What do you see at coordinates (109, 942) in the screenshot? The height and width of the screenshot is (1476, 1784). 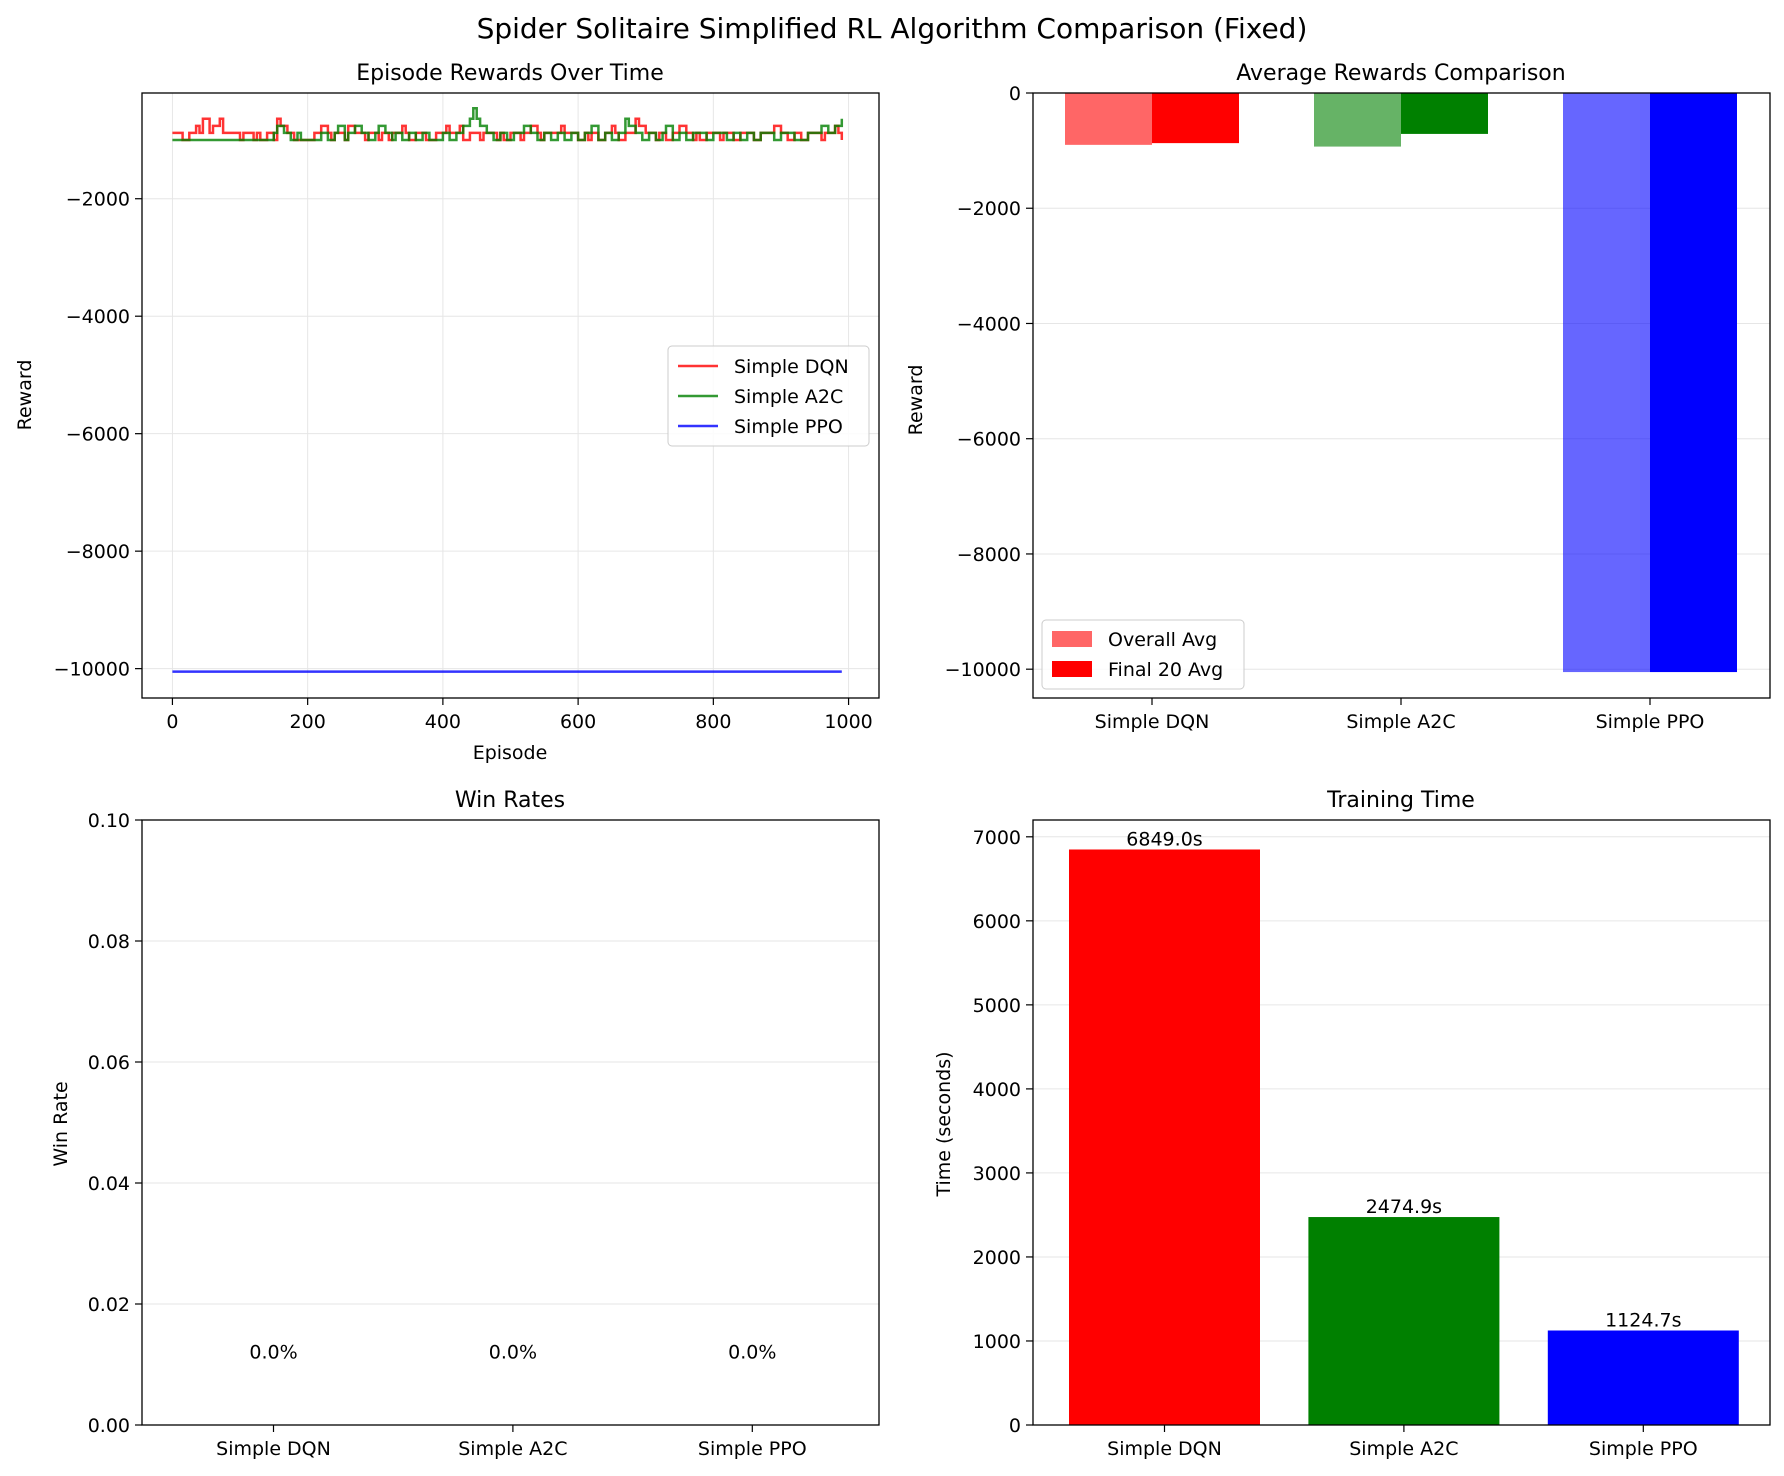 I see `y-tick-label: 0.08` at bounding box center [109, 942].